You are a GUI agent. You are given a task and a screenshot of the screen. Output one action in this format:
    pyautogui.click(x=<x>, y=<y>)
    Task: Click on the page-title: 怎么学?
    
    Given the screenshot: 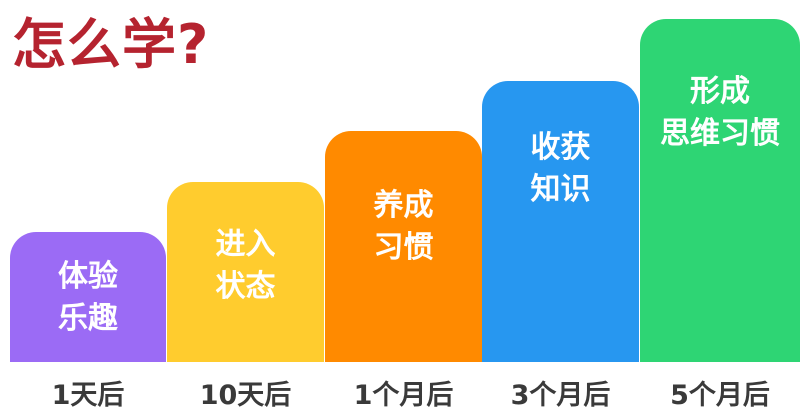 What is the action you would take?
    pyautogui.click(x=111, y=44)
    